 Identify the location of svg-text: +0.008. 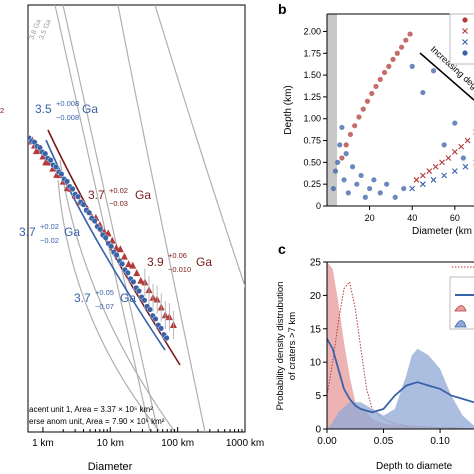
(67, 103).